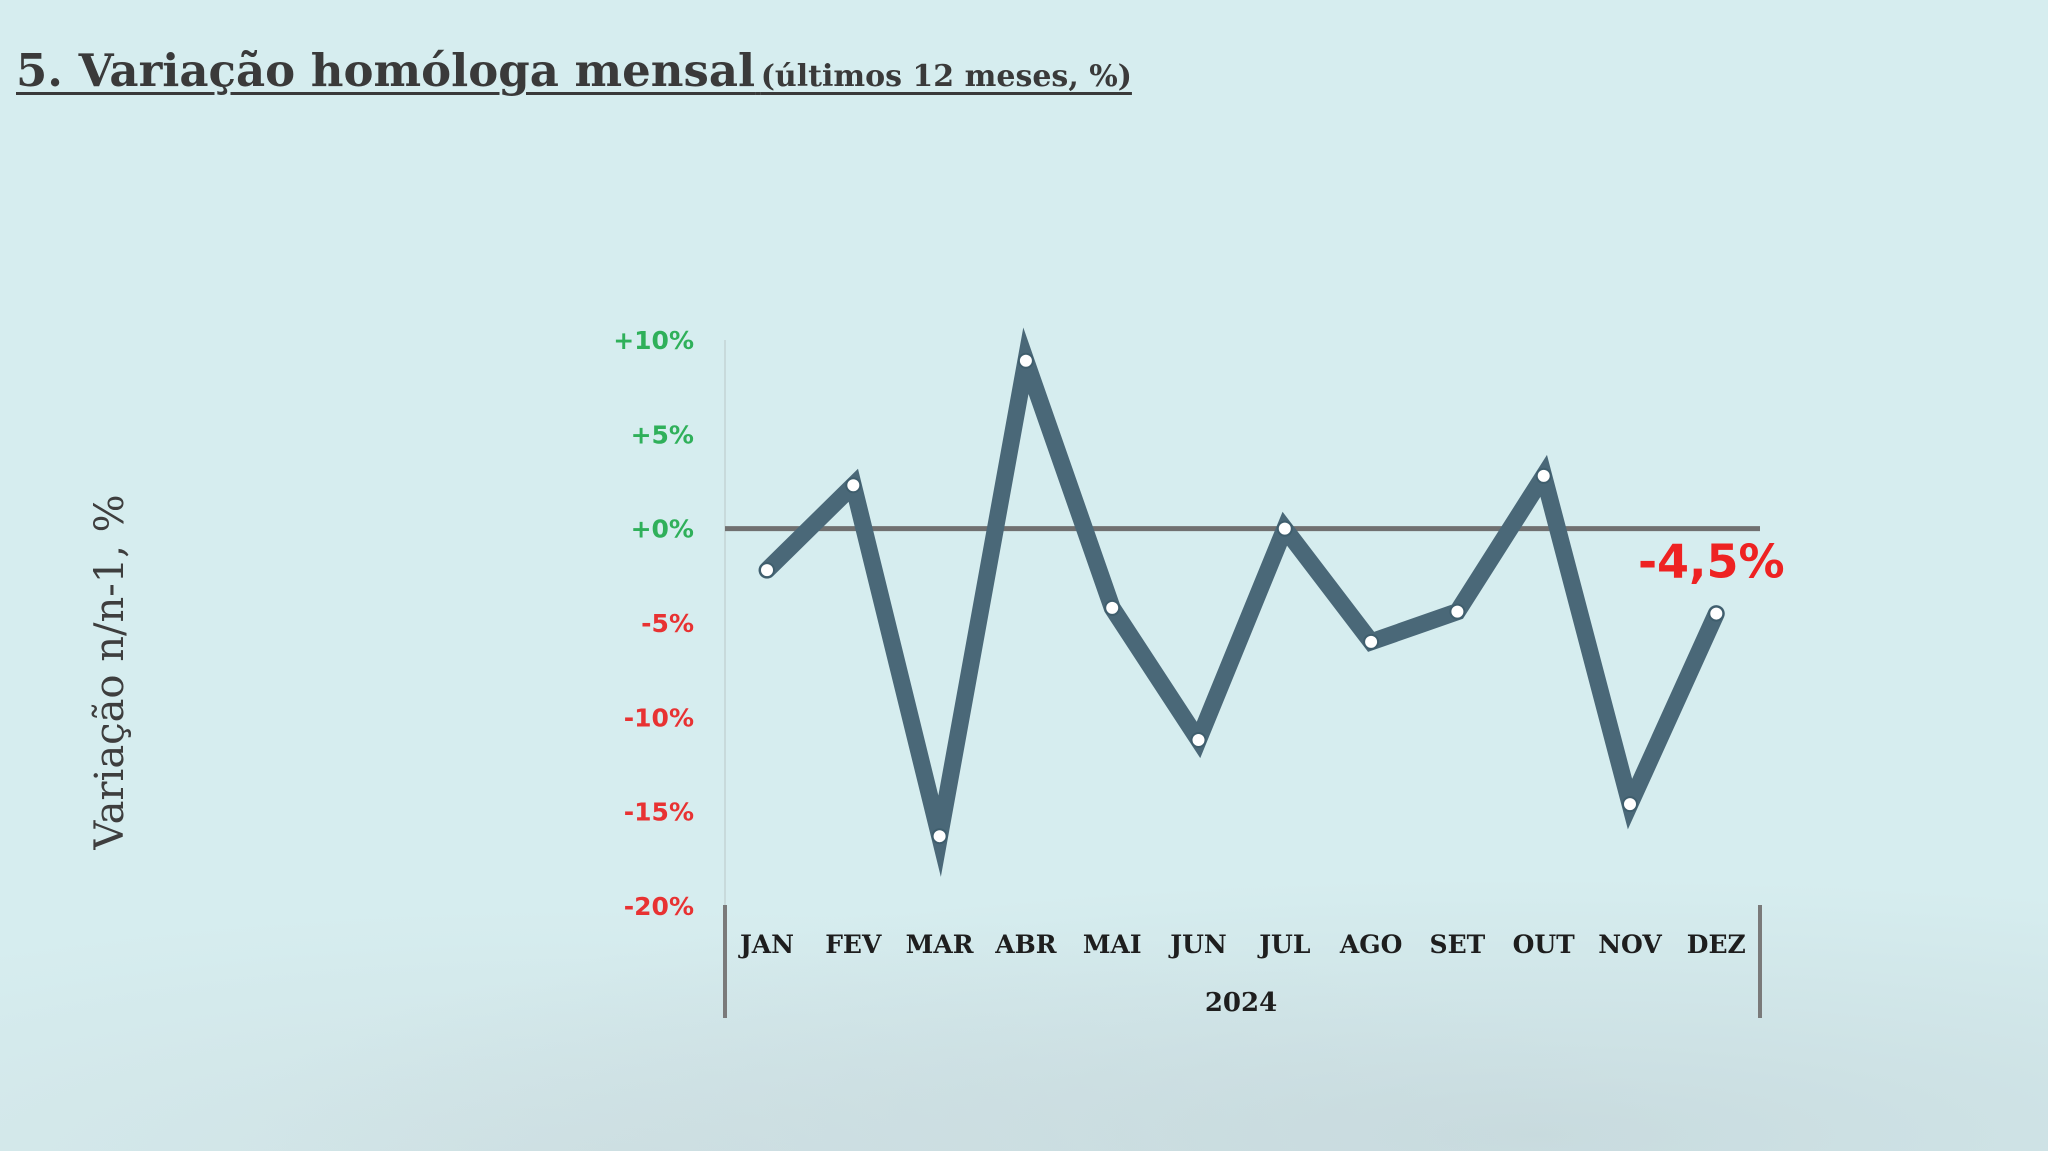  Describe the element at coordinates (766, 944) in the screenshot. I see `x-tick-label: JAN` at that location.